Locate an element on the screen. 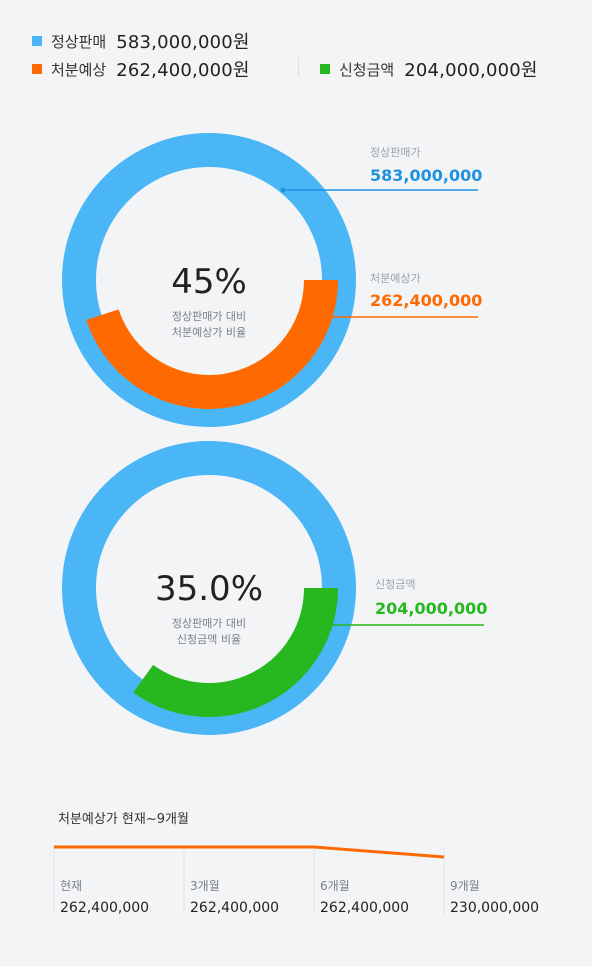 This screenshot has width=592, height=966. legend-swatch-application is located at coordinates (325, 69).